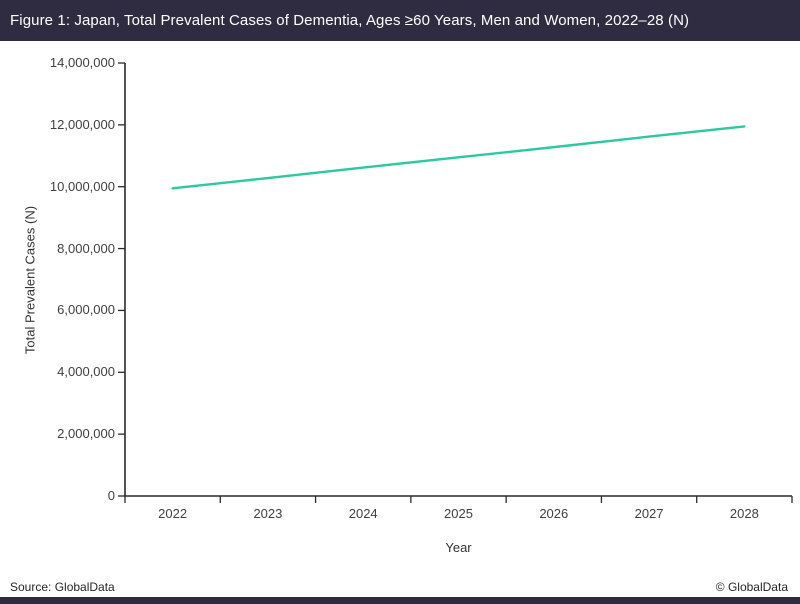  I want to click on x-tick-label: 2022, so click(173, 513).